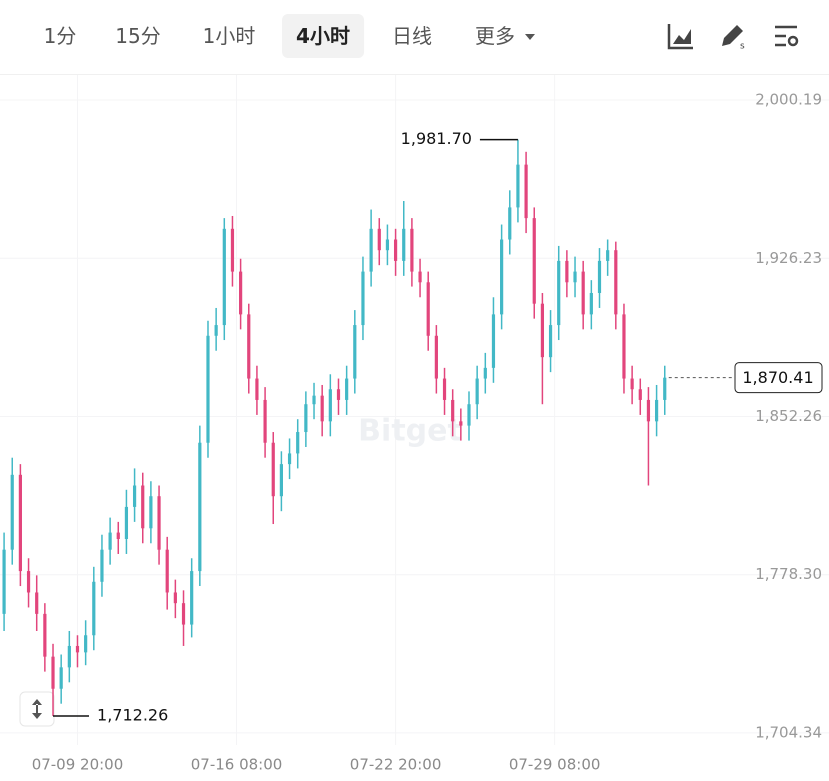 This screenshot has width=829, height=781. I want to click on x-tick-label: 07-22 20:00, so click(396, 765).